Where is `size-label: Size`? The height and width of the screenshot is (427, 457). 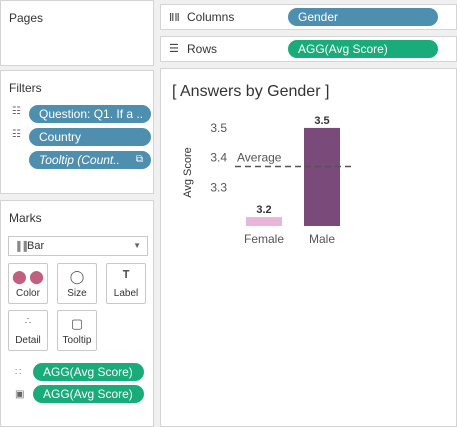
size-label: Size is located at coordinates (77, 293).